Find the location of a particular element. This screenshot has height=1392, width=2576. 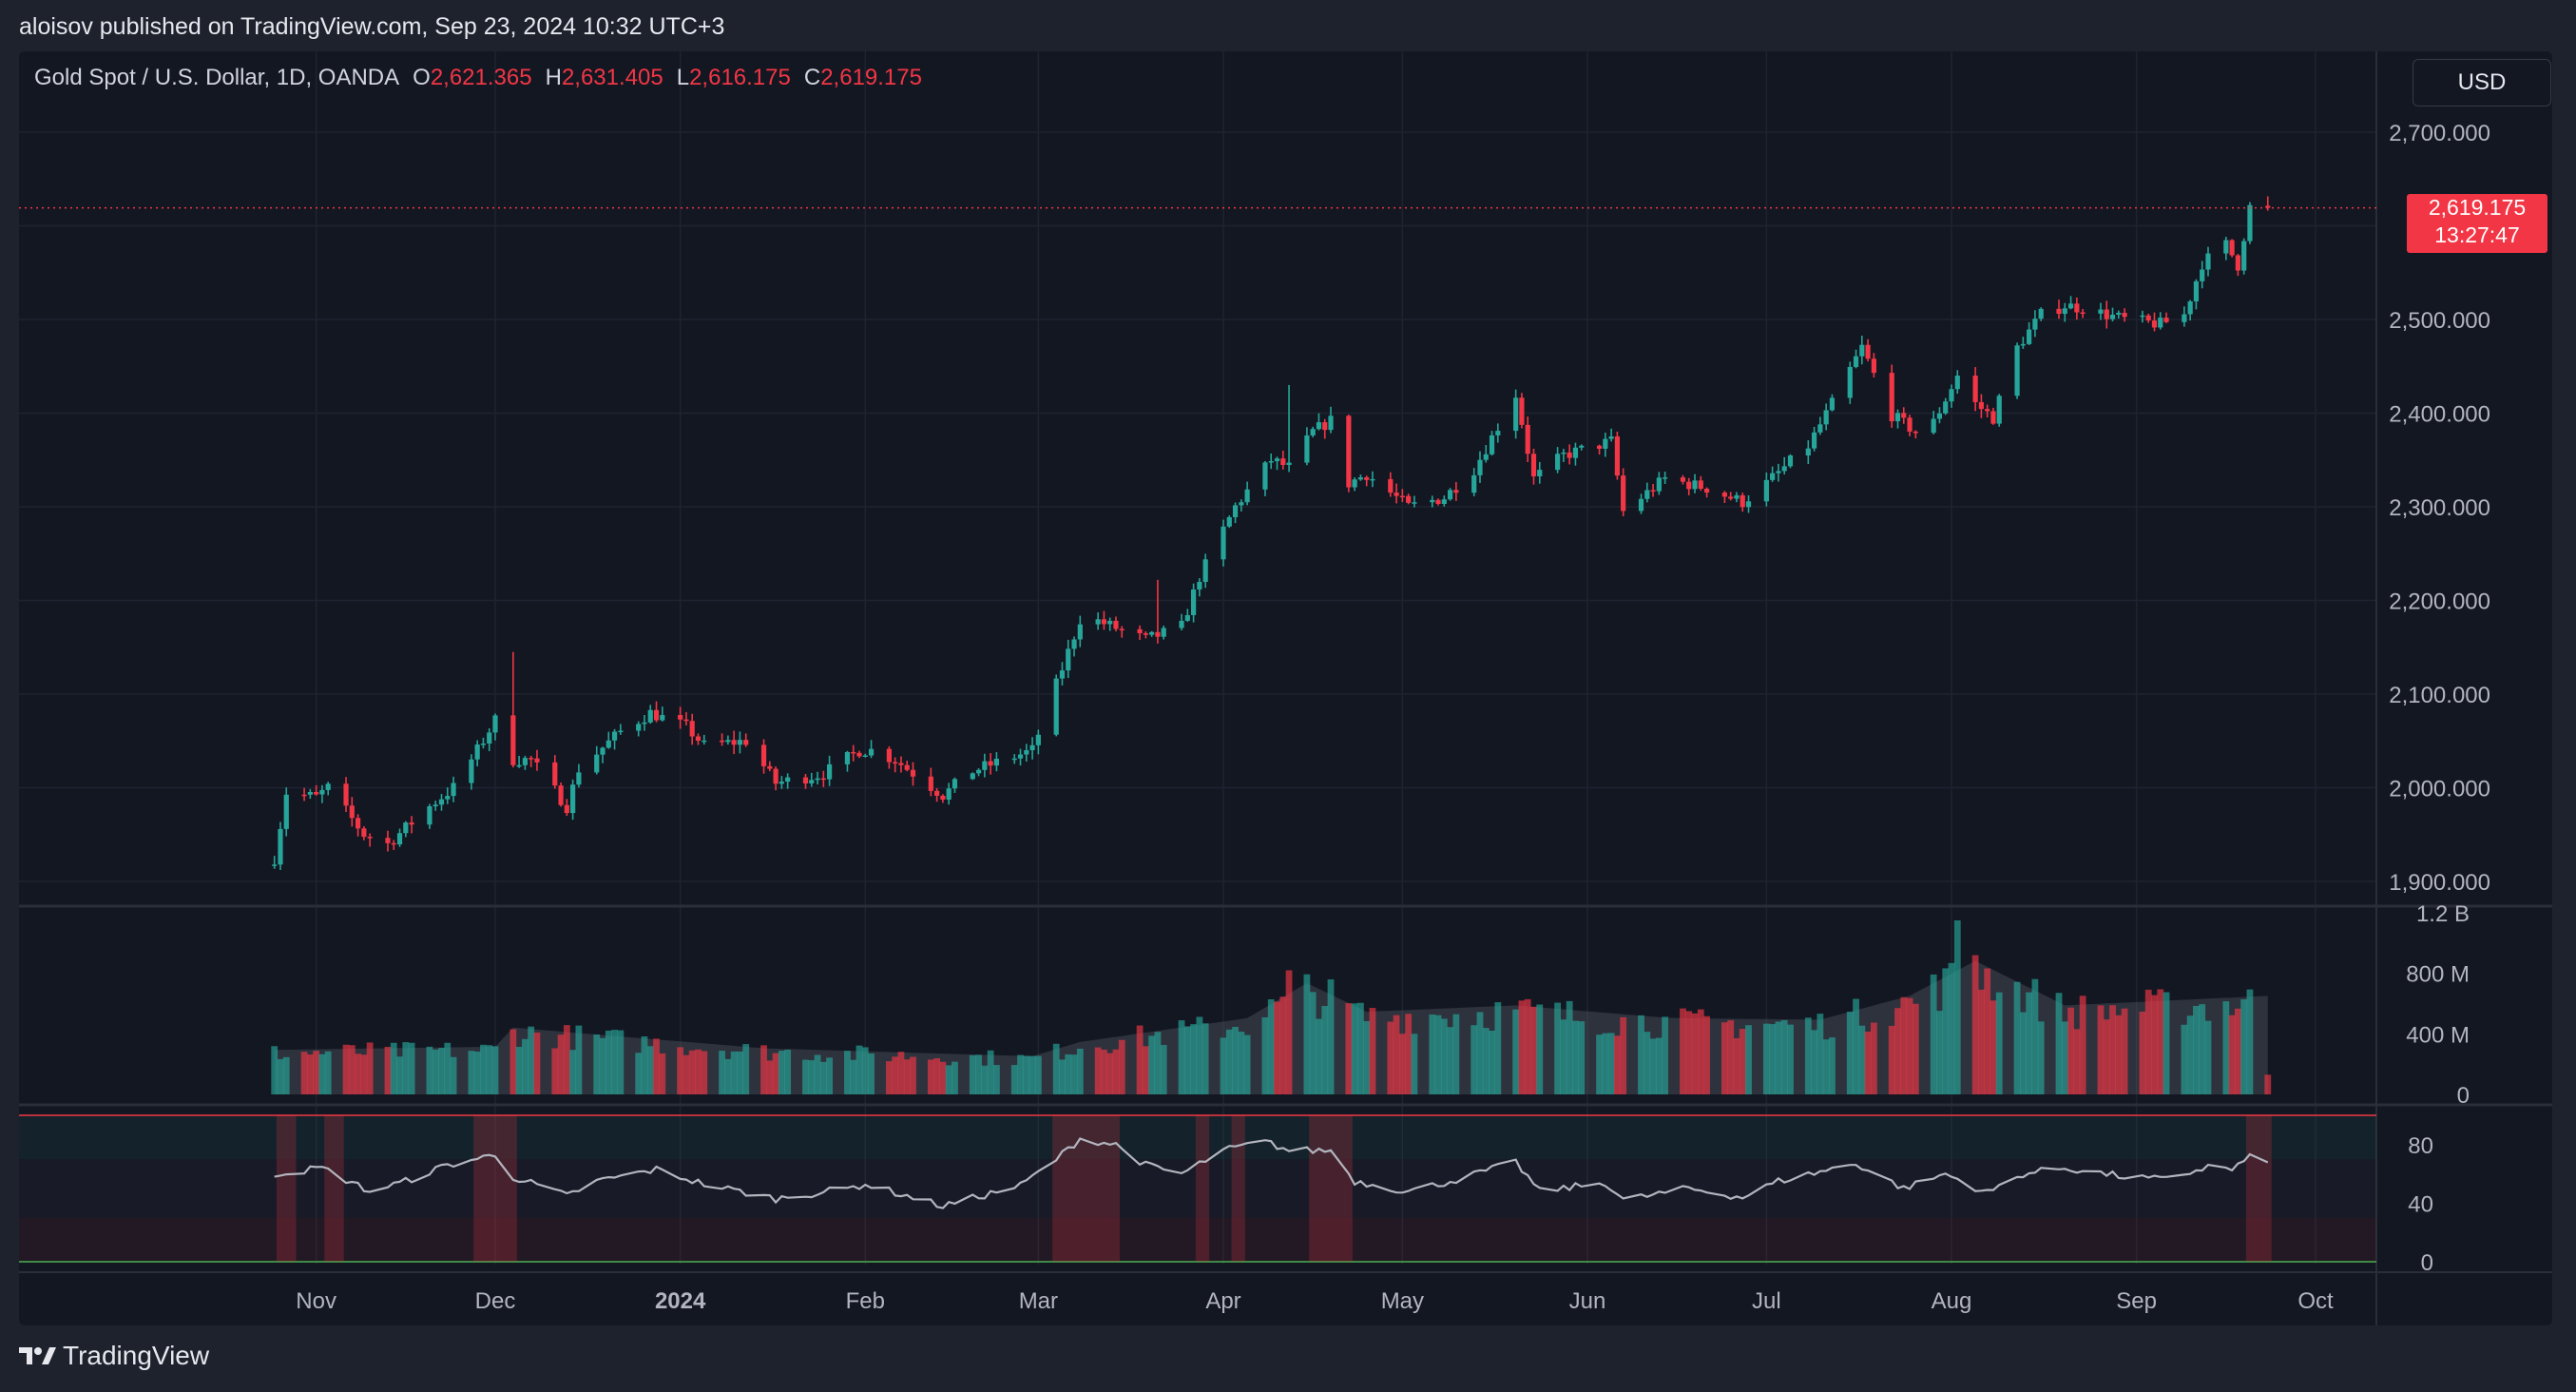

time-tick-label: Feb is located at coordinates (865, 1301).